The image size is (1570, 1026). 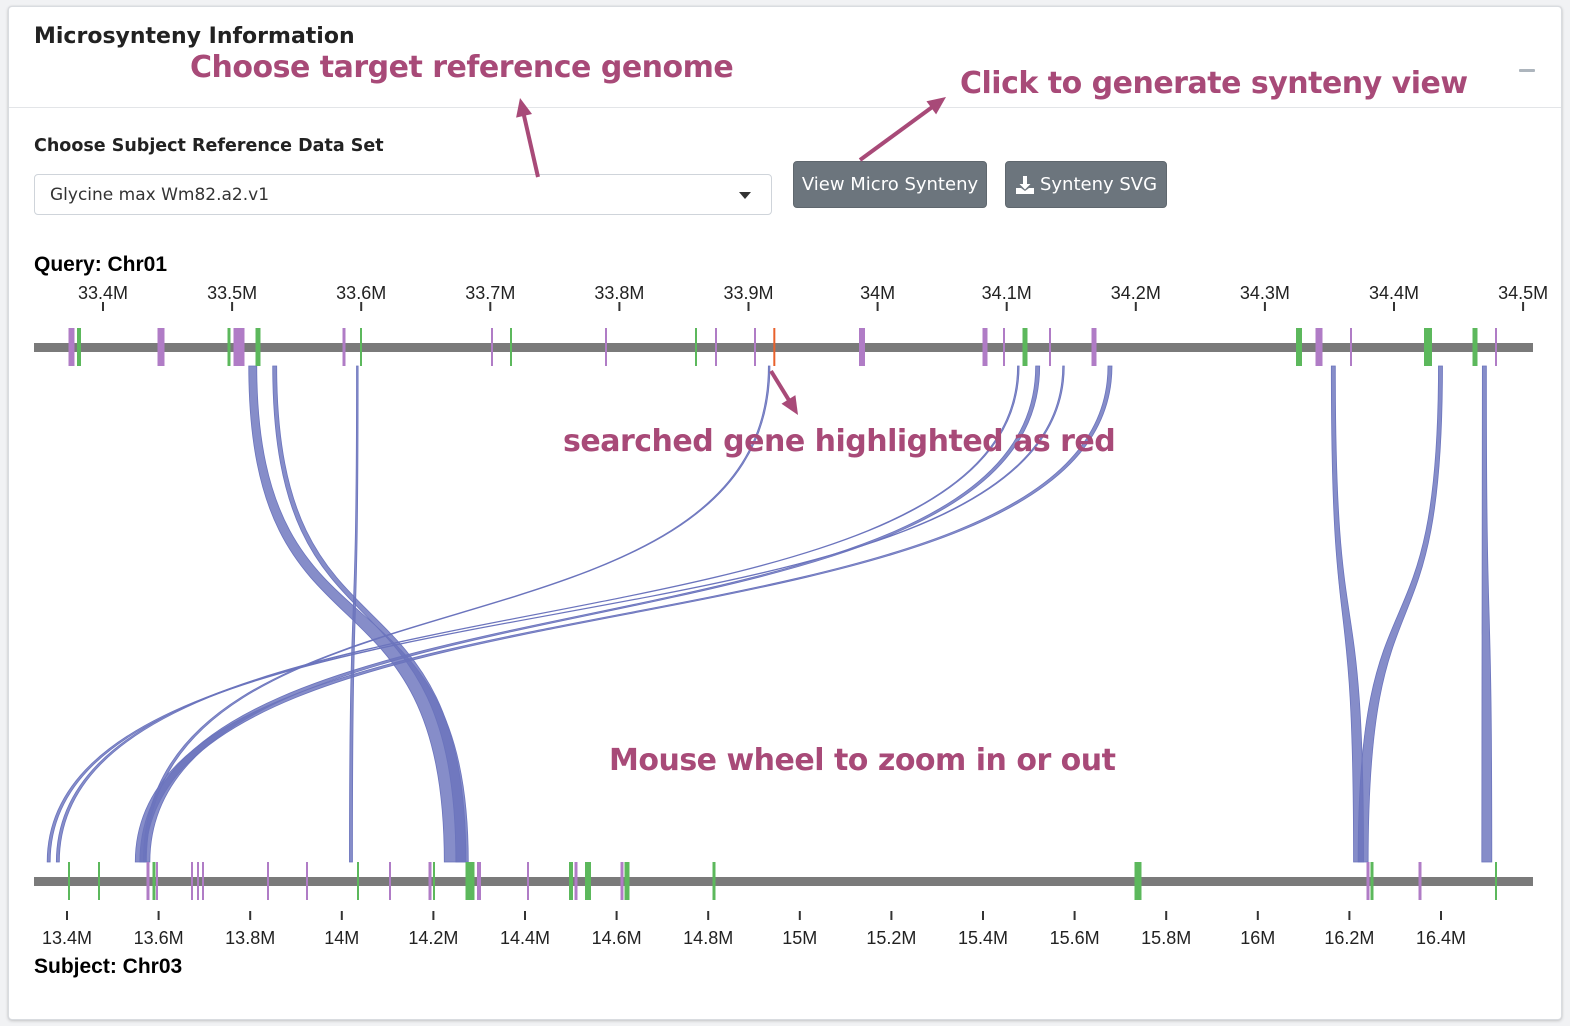 I want to click on annotation-choose-genome: Choose target reference genome, so click(x=462, y=67).